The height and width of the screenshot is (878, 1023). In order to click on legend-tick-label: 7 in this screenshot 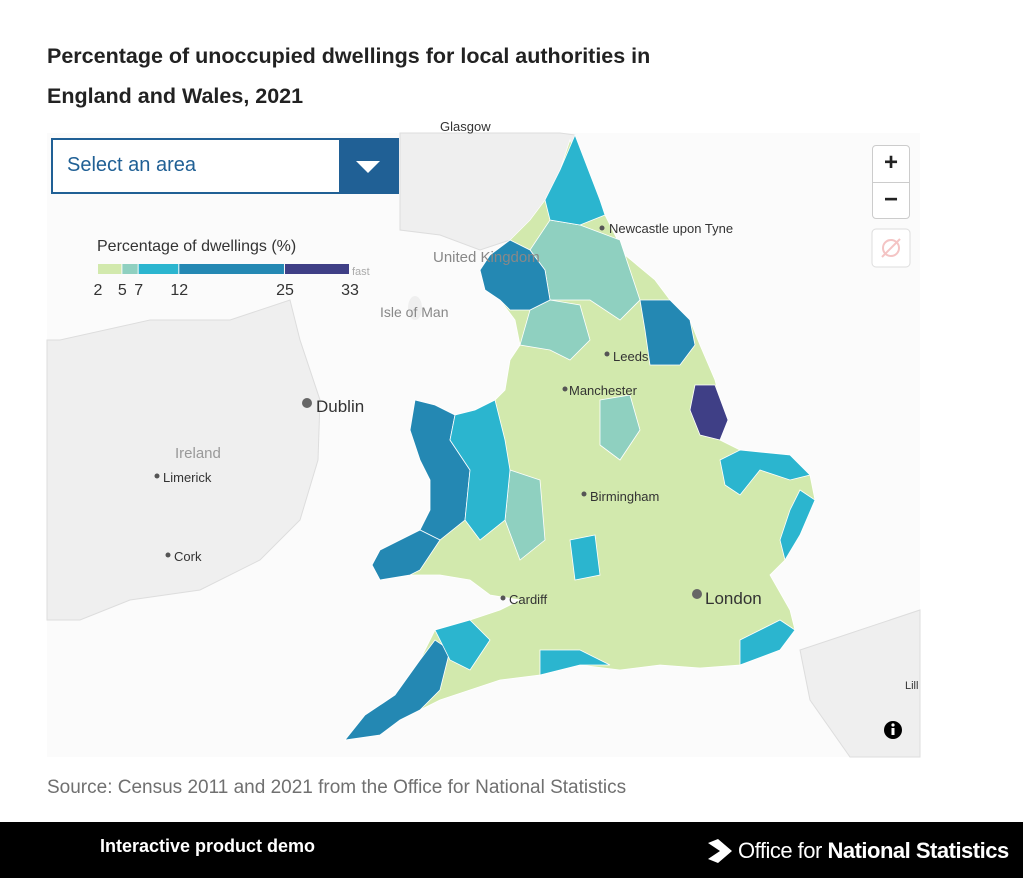, I will do `click(138, 290)`.